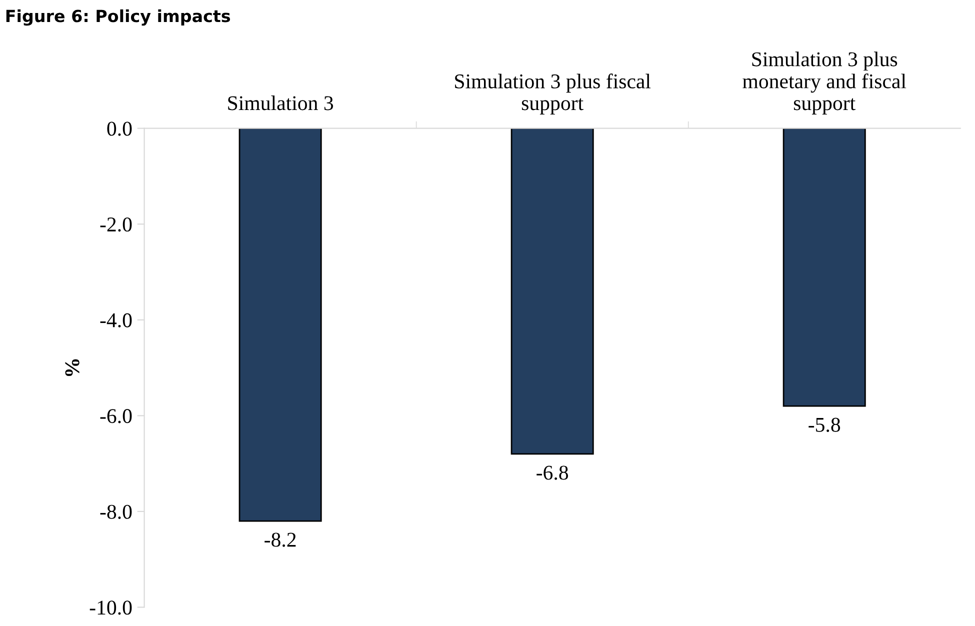 Image resolution: width=975 pixels, height=626 pixels. What do you see at coordinates (553, 94) in the screenshot?
I see `x-tick-label: Simulation 3 plus fiscal support` at bounding box center [553, 94].